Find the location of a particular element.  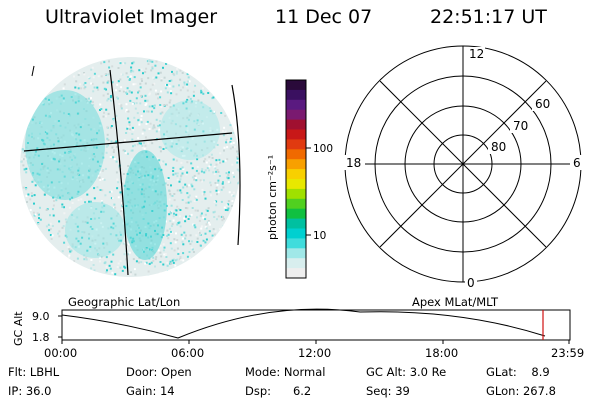

geographic-title: Geographic Lat/Lon is located at coordinates (124, 302).